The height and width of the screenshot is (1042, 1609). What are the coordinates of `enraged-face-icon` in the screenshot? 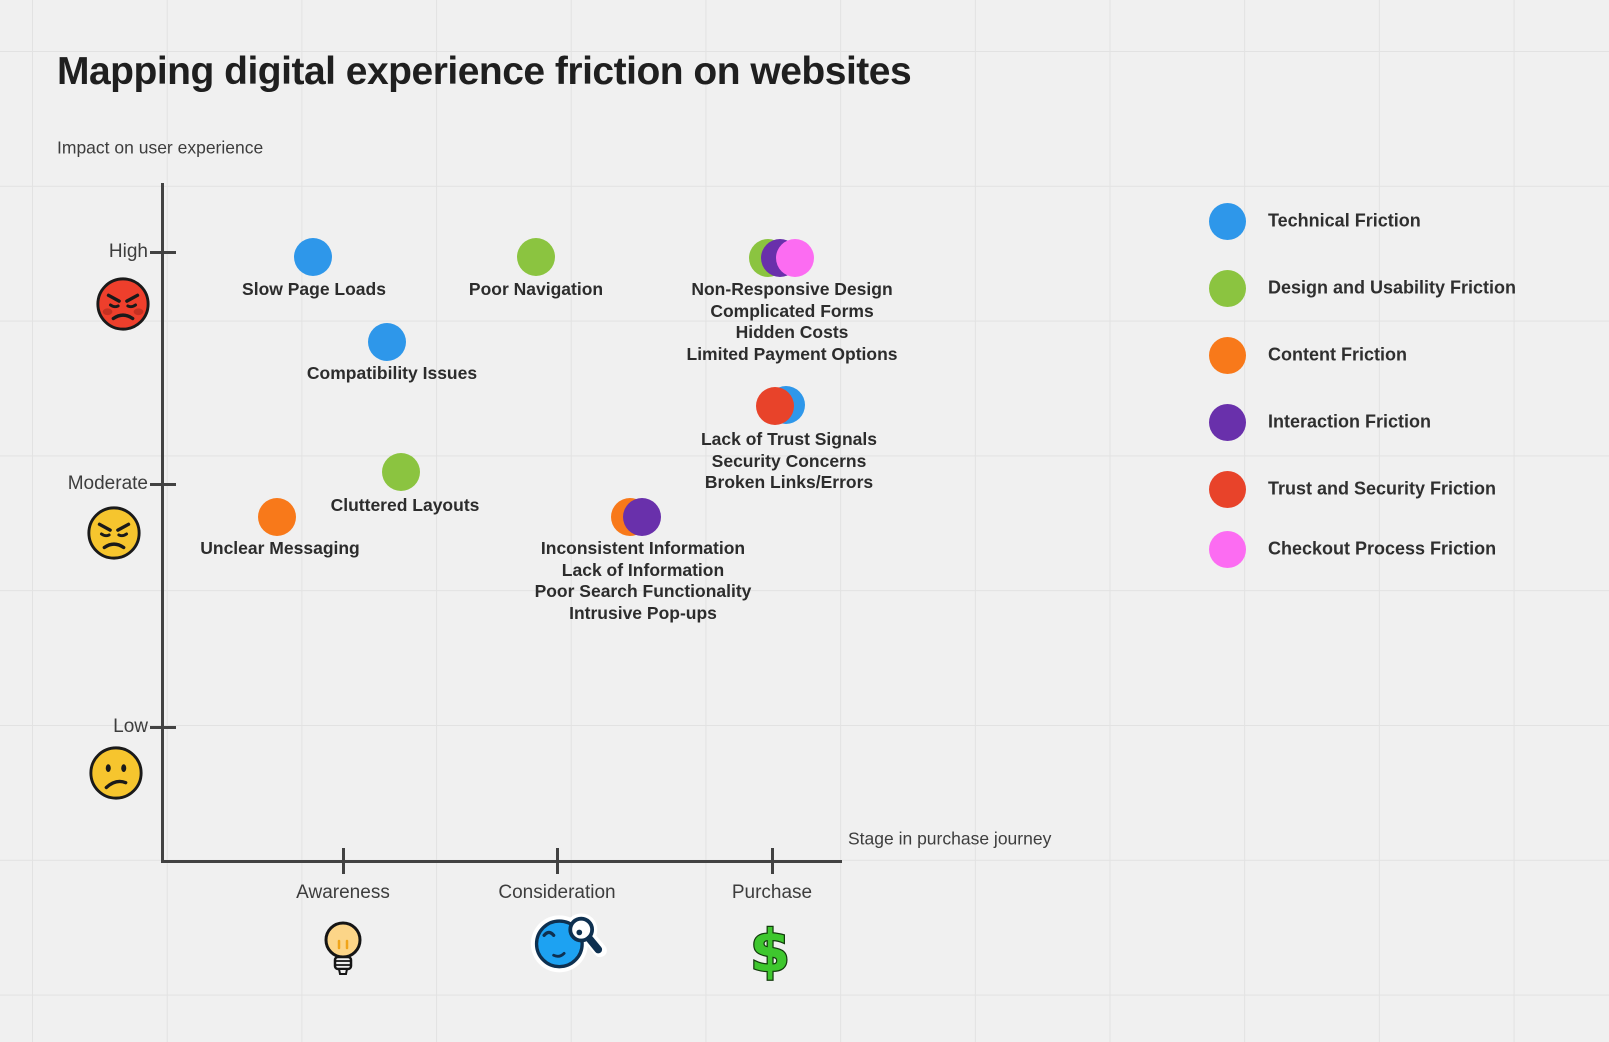 It's located at (123, 306).